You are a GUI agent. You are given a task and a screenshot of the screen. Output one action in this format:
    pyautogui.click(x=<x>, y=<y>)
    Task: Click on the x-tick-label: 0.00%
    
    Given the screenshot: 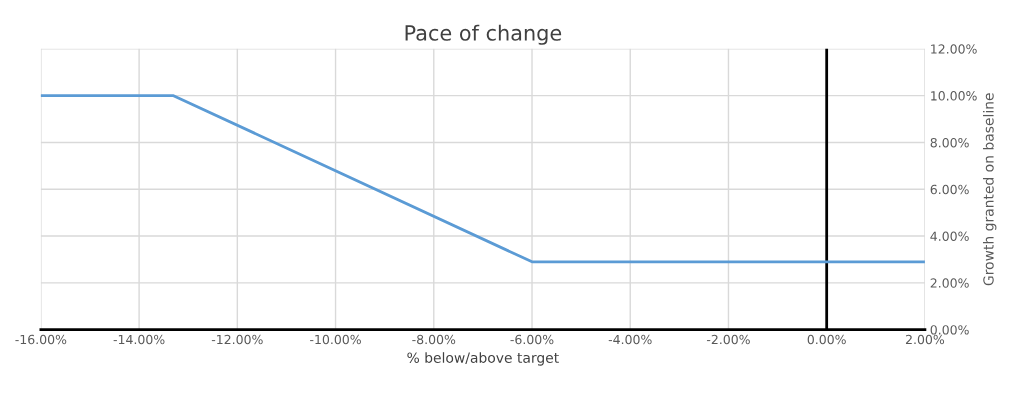 What is the action you would take?
    pyautogui.click(x=826, y=339)
    